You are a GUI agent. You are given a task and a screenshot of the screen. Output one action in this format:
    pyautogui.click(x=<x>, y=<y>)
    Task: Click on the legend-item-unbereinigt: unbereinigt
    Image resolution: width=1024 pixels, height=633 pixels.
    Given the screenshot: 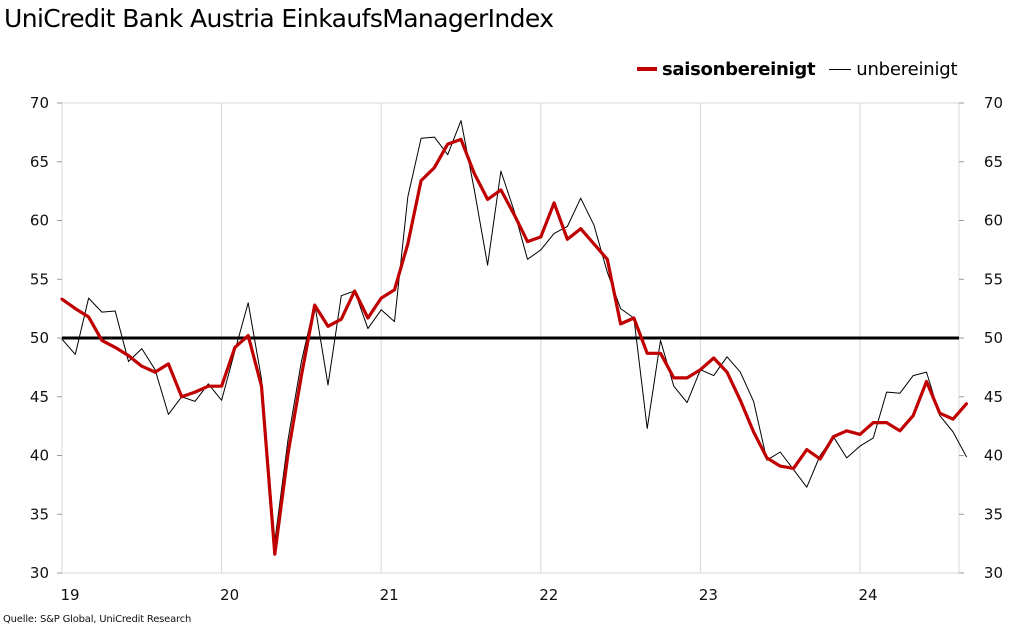 What is the action you would take?
    pyautogui.click(x=893, y=69)
    